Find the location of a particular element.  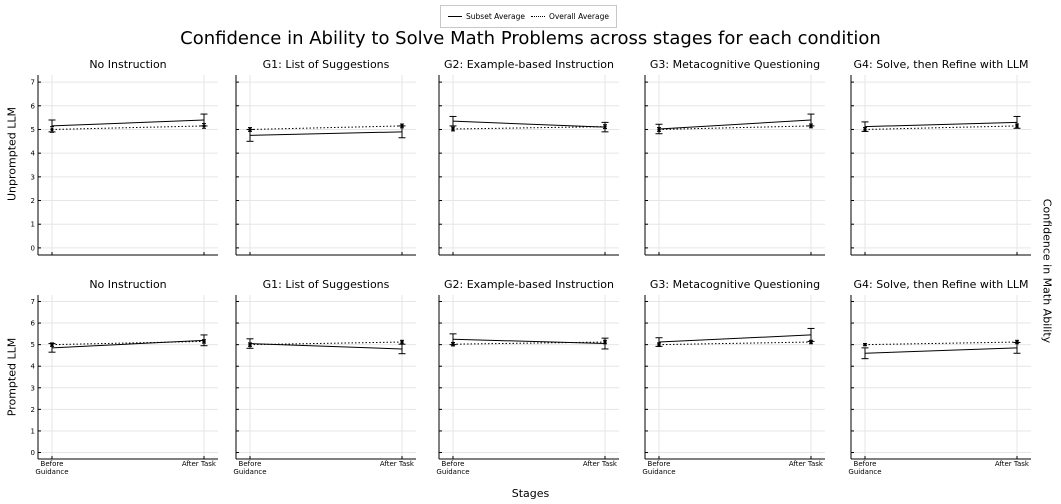

solid-line-swatch is located at coordinates (455, 16).